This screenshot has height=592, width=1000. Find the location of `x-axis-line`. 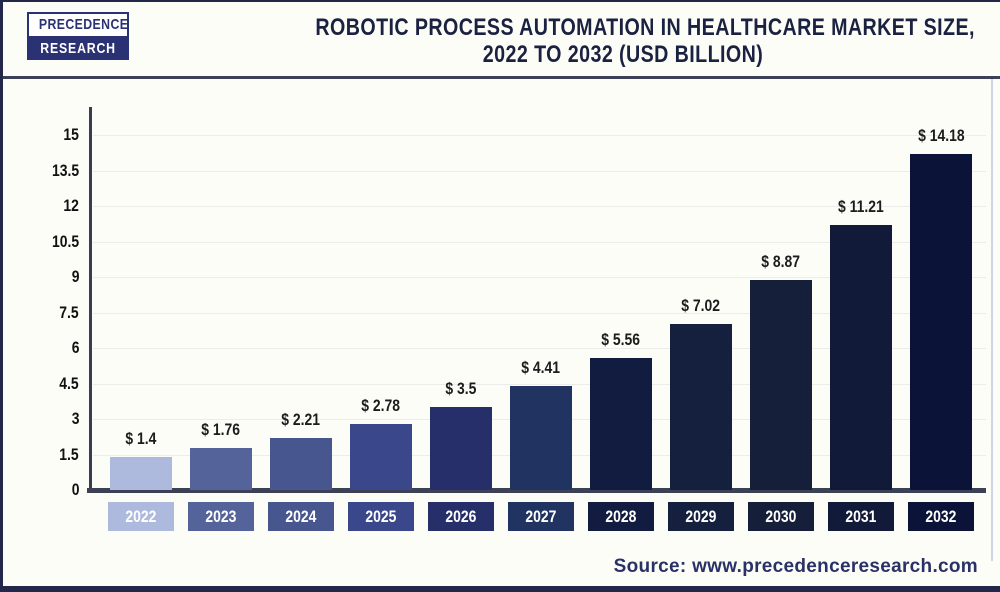

x-axis-line is located at coordinates (536, 490).